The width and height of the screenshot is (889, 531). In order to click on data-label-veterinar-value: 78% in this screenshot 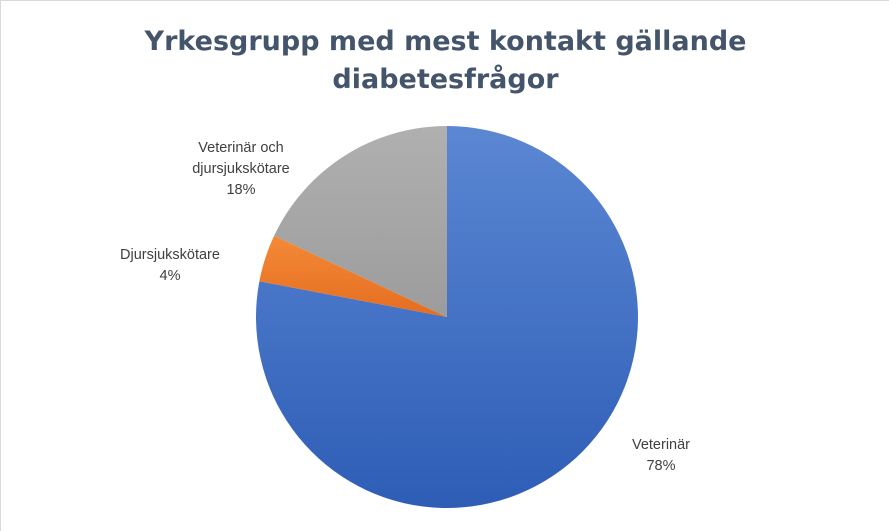, I will do `click(661, 466)`.